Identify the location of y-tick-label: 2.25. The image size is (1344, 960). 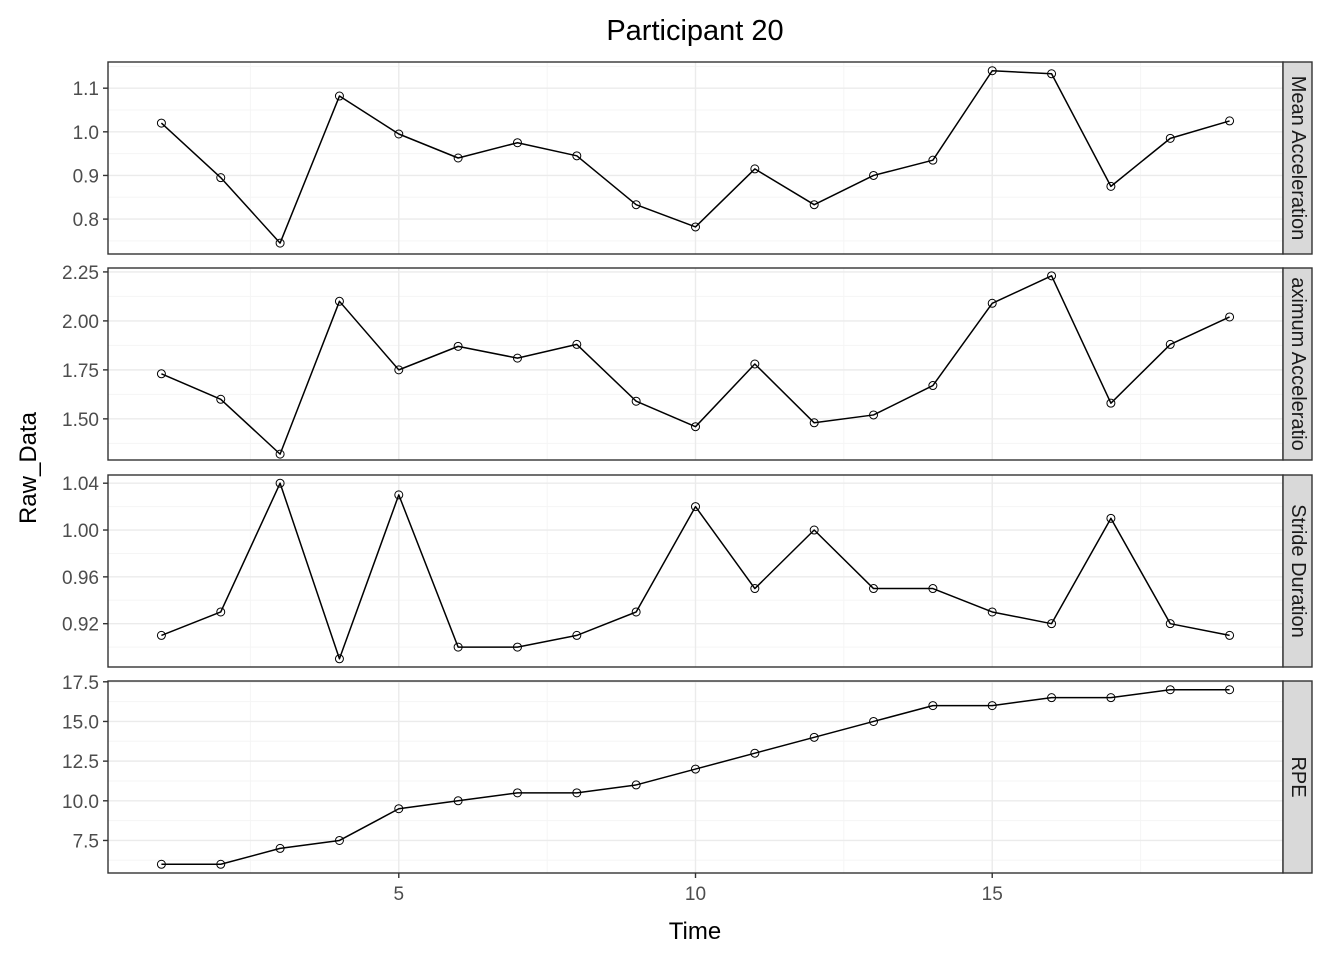
(80, 273).